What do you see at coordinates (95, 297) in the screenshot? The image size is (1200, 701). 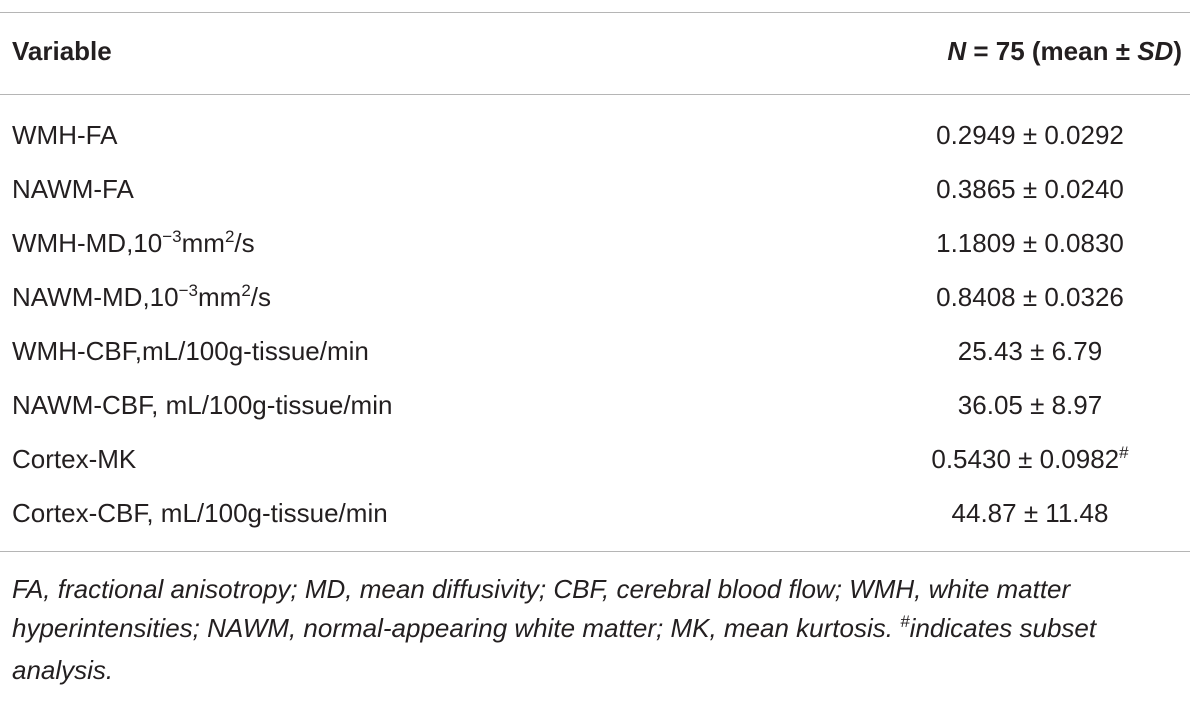 I see `text: NAWM-MD,10` at bounding box center [95, 297].